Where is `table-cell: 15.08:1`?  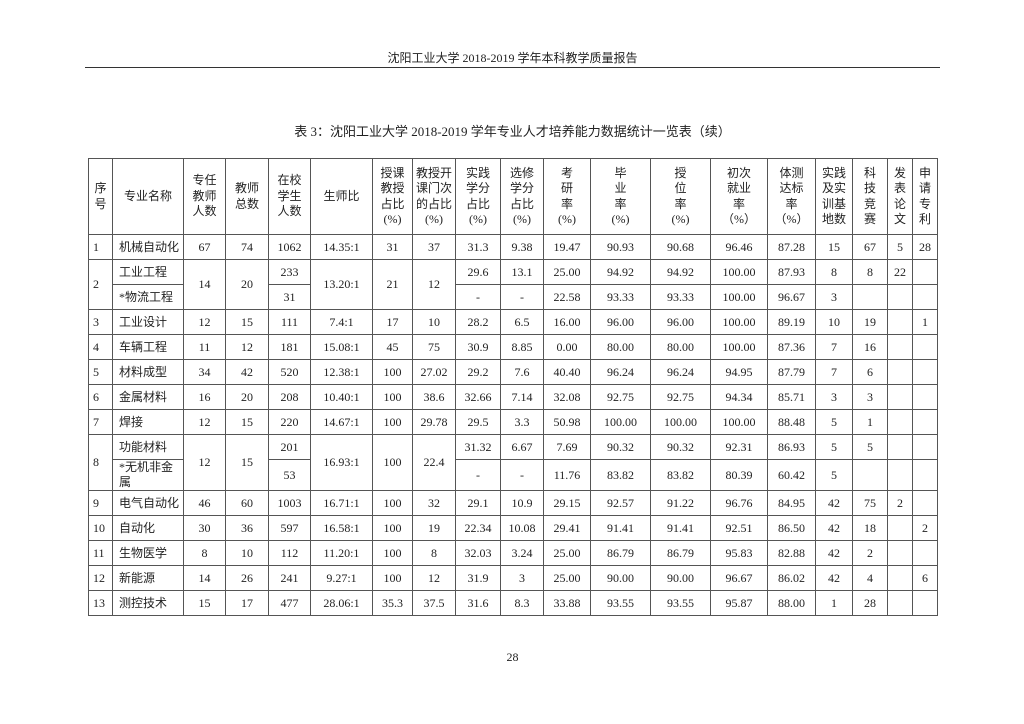
table-cell: 15.08:1 is located at coordinates (341, 347).